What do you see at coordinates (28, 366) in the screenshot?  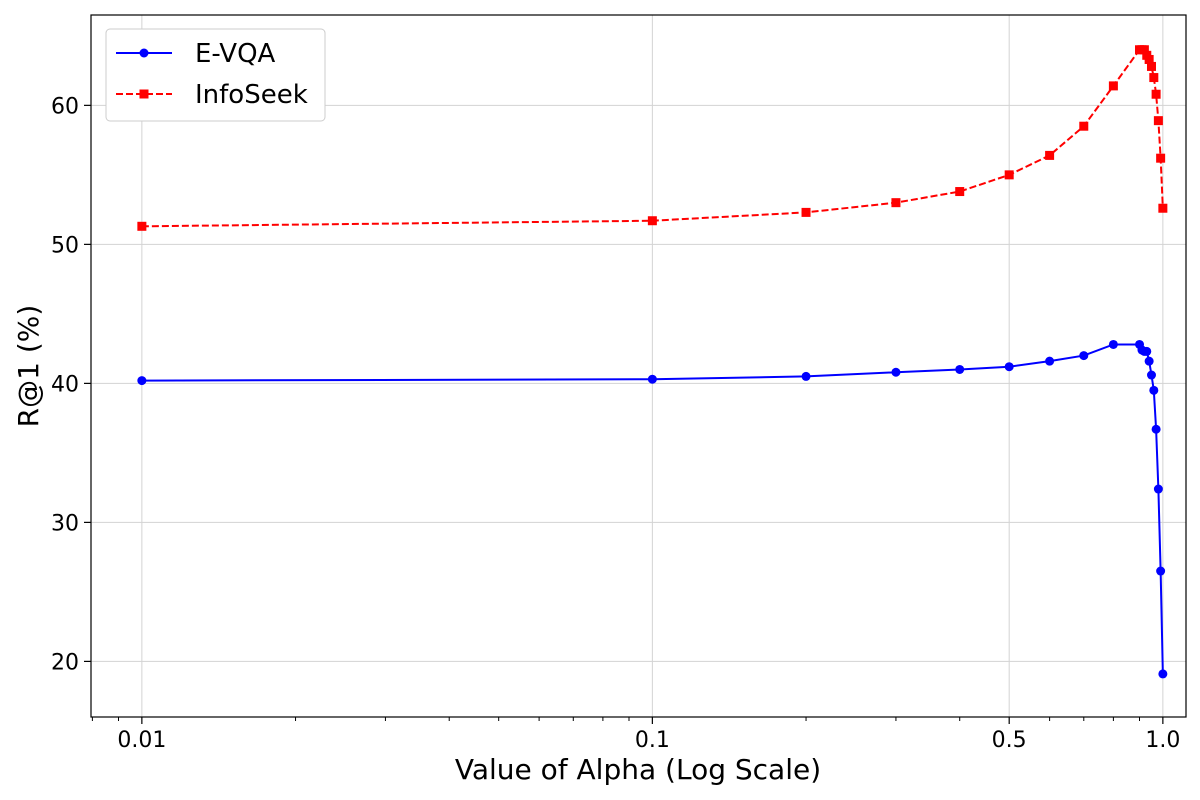 I see `y-axis-label: R@1 (%)` at bounding box center [28, 366].